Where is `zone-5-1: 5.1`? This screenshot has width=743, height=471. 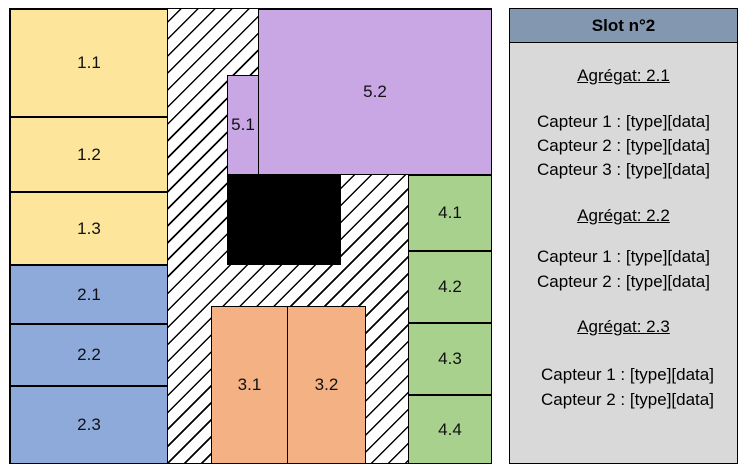
zone-5-1: 5.1 is located at coordinates (243, 125).